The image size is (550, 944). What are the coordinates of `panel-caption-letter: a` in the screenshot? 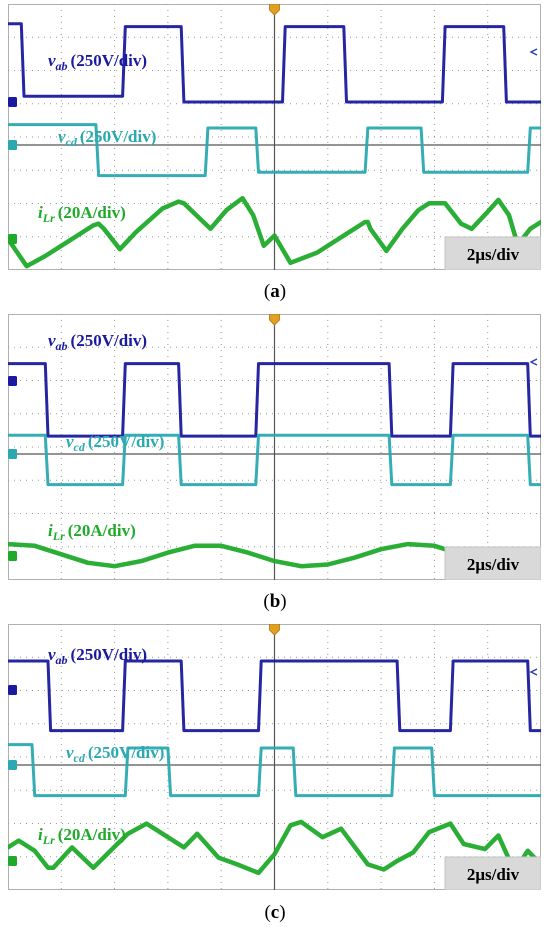 It's located at (275, 291).